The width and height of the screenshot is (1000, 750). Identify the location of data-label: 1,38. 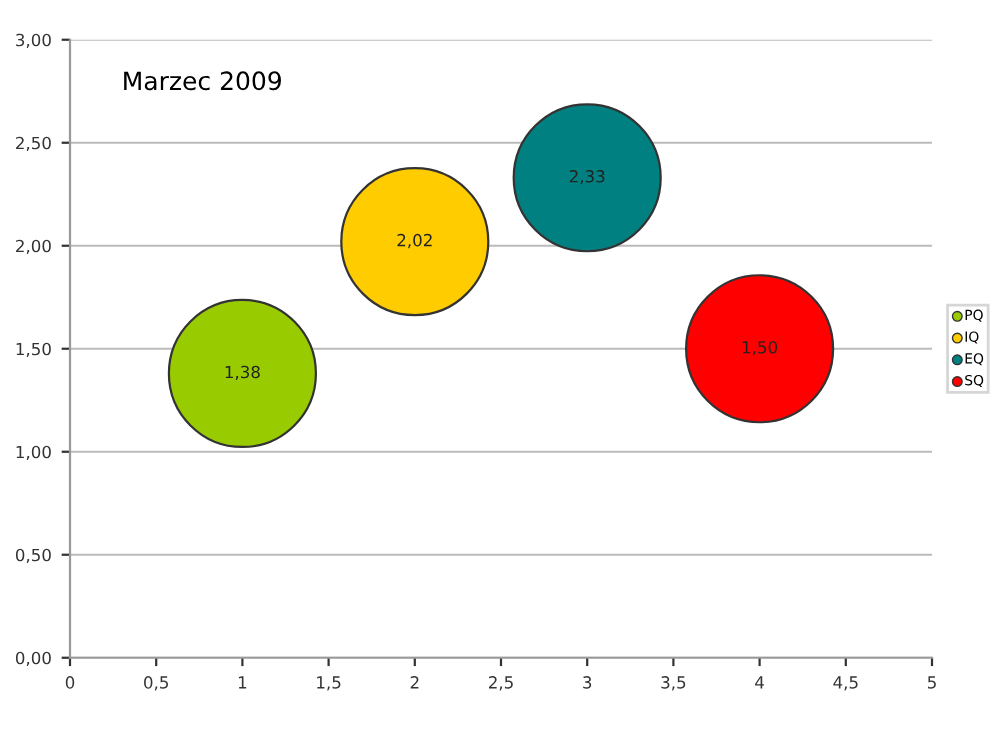
(242, 373).